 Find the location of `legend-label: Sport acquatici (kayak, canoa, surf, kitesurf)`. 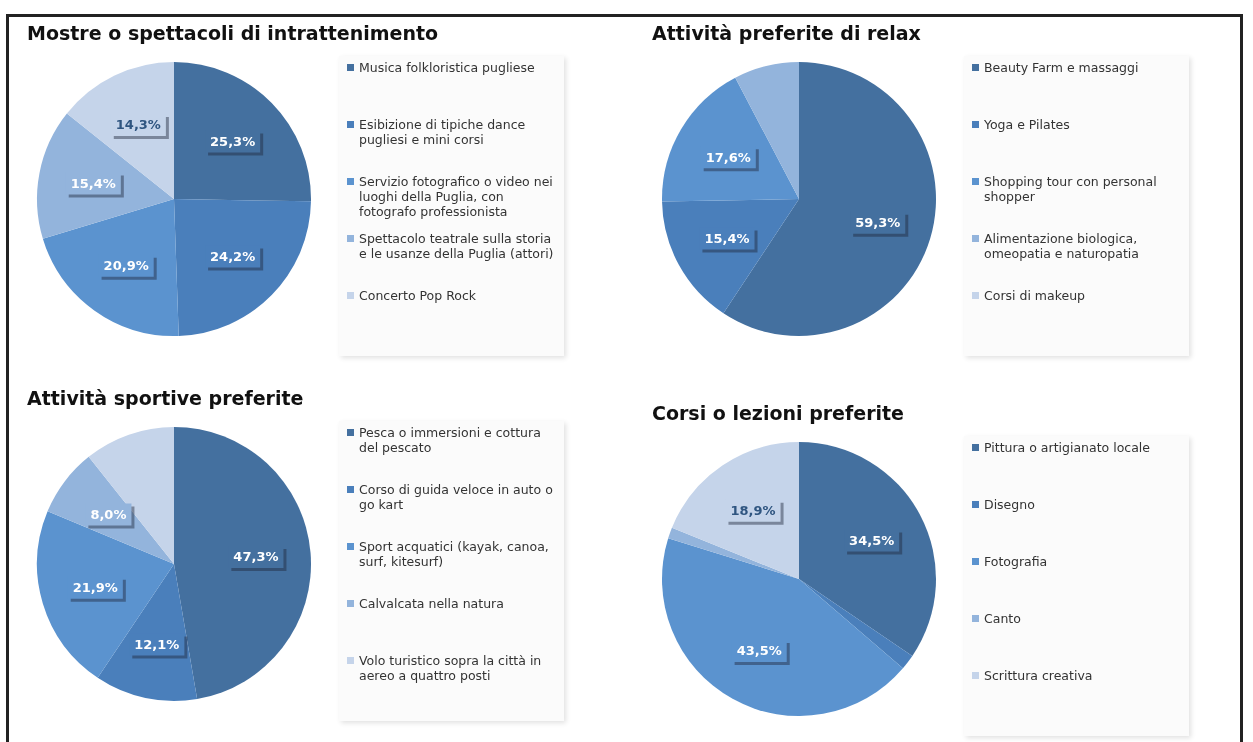

legend-label: Sport acquatici (kayak, canoa, surf, kitesurf) is located at coordinates (454, 554).